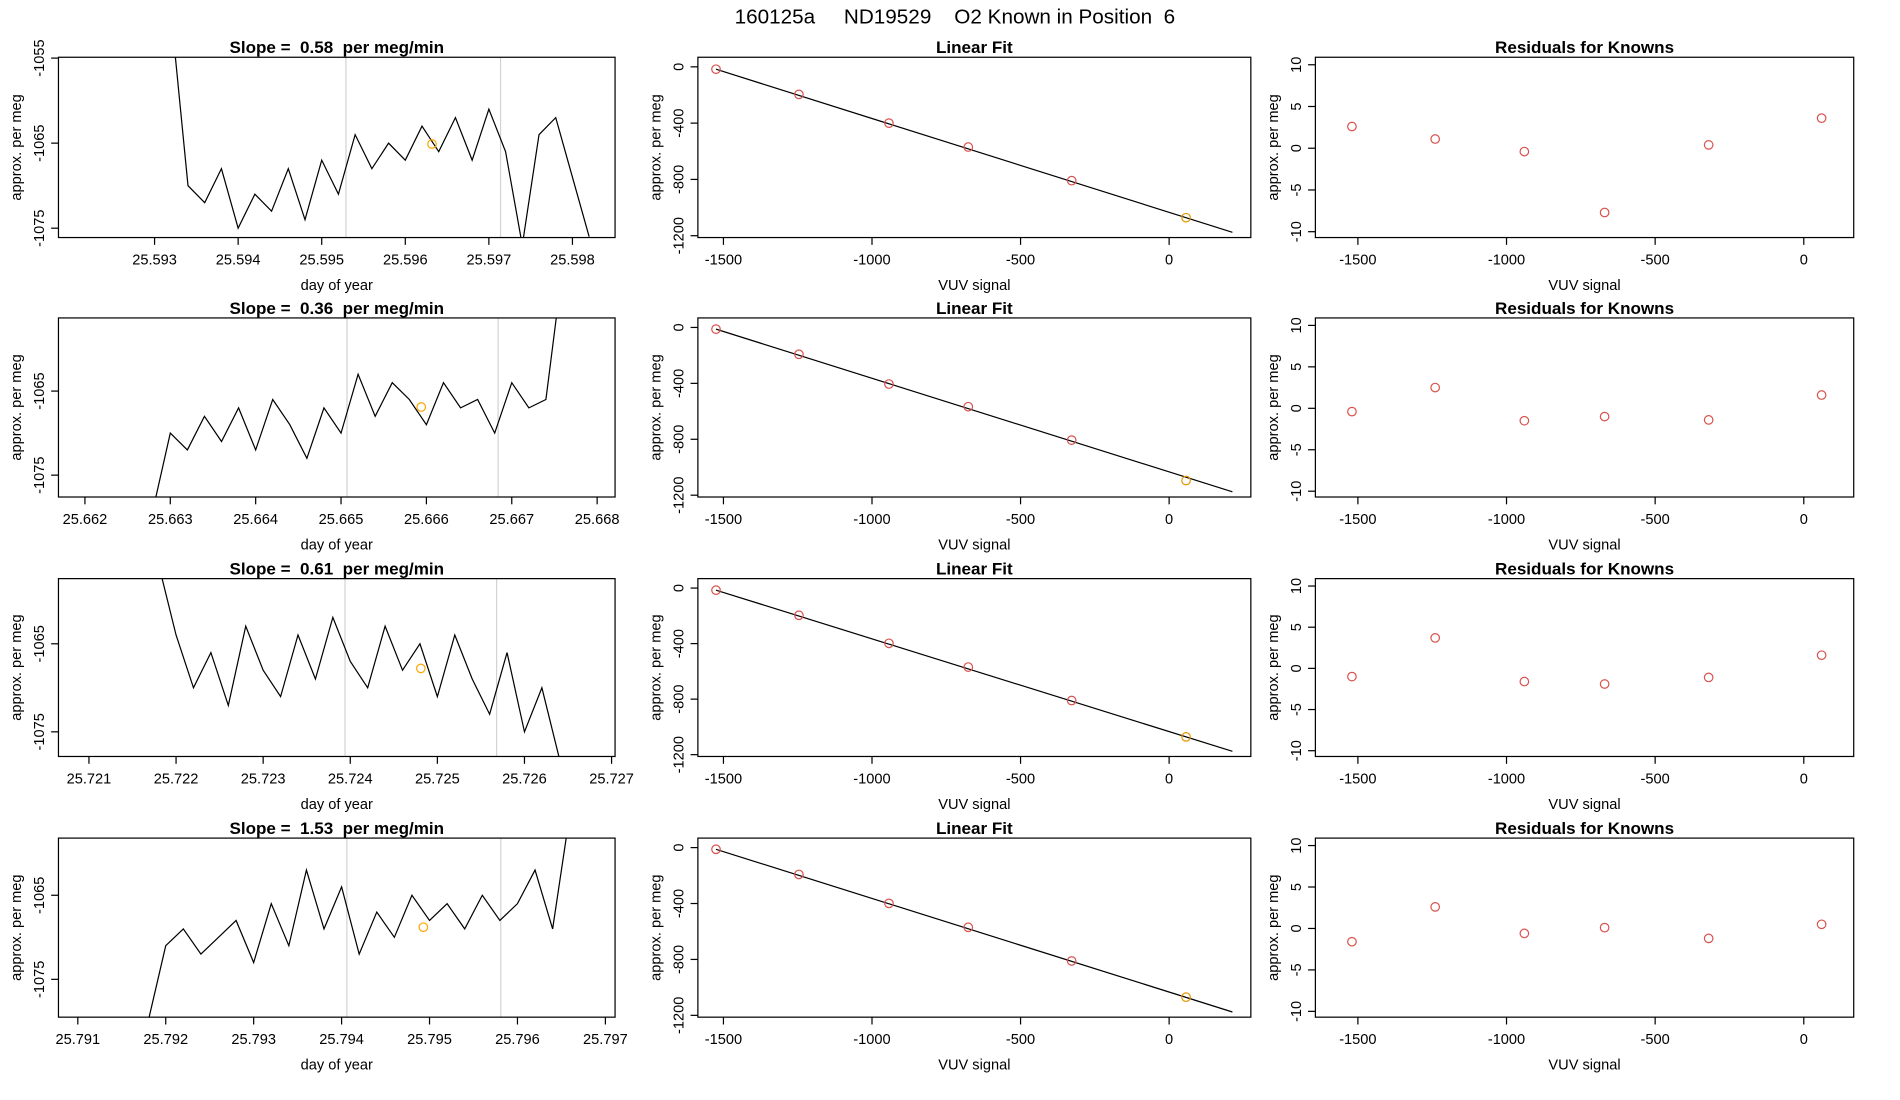 The width and height of the screenshot is (1900, 1100). What do you see at coordinates (77, 1040) in the screenshot?
I see `x-tick-label: 25.791` at bounding box center [77, 1040].